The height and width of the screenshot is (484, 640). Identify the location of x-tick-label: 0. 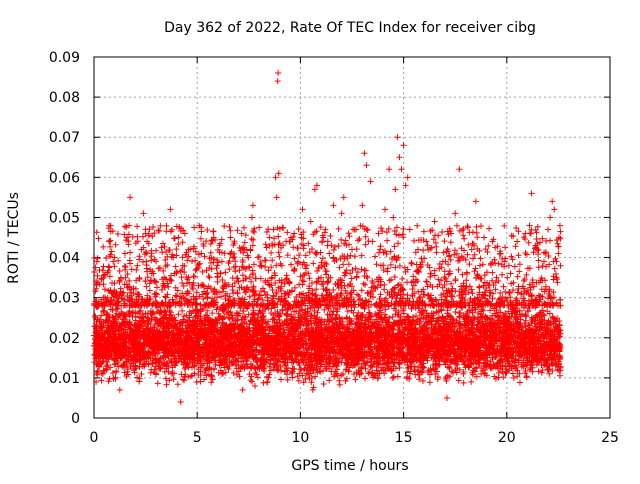
(94, 438).